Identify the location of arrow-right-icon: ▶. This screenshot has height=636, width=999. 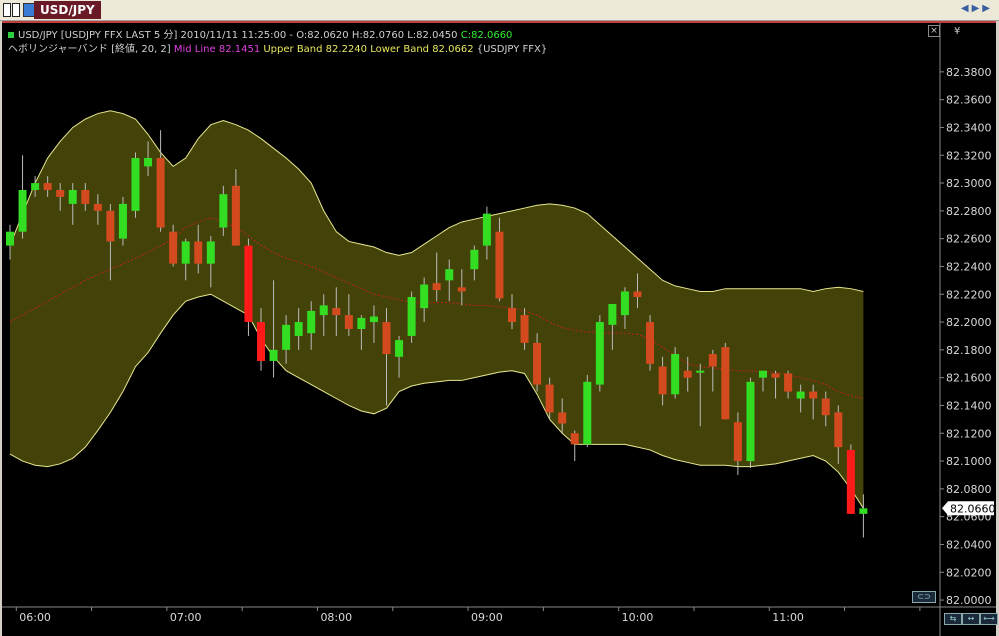
(977, 8).